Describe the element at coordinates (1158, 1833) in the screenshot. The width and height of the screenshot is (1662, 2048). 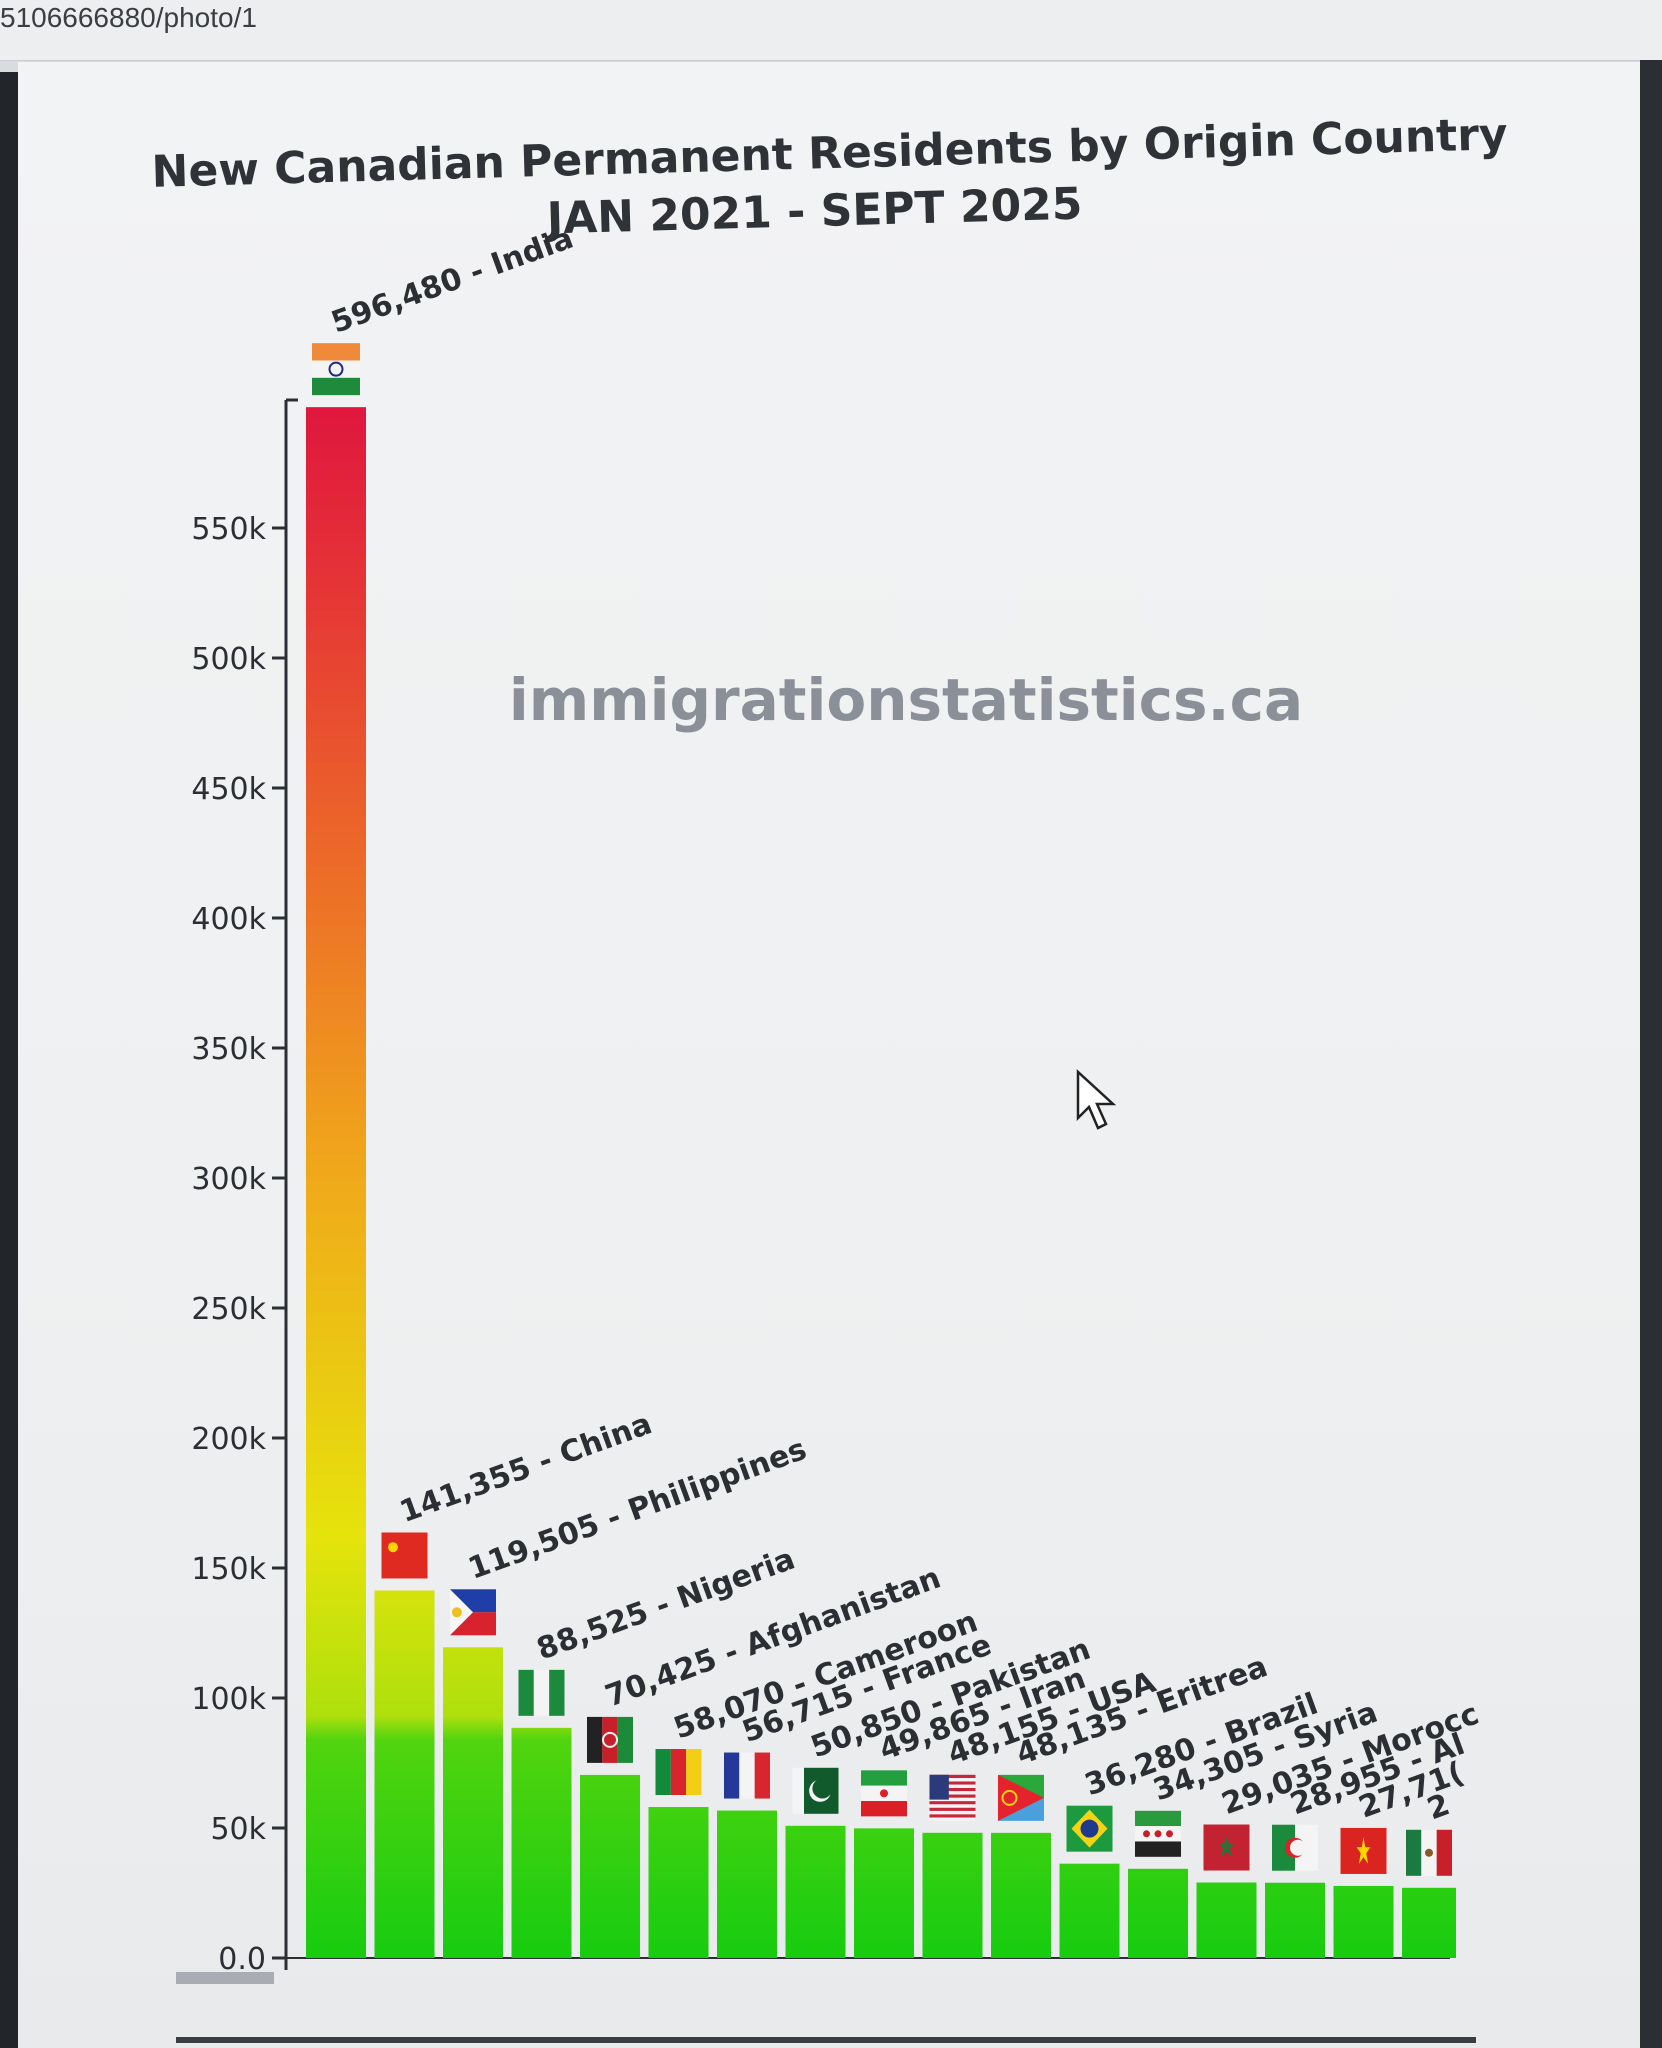
I see `syria-flag-icon` at that location.